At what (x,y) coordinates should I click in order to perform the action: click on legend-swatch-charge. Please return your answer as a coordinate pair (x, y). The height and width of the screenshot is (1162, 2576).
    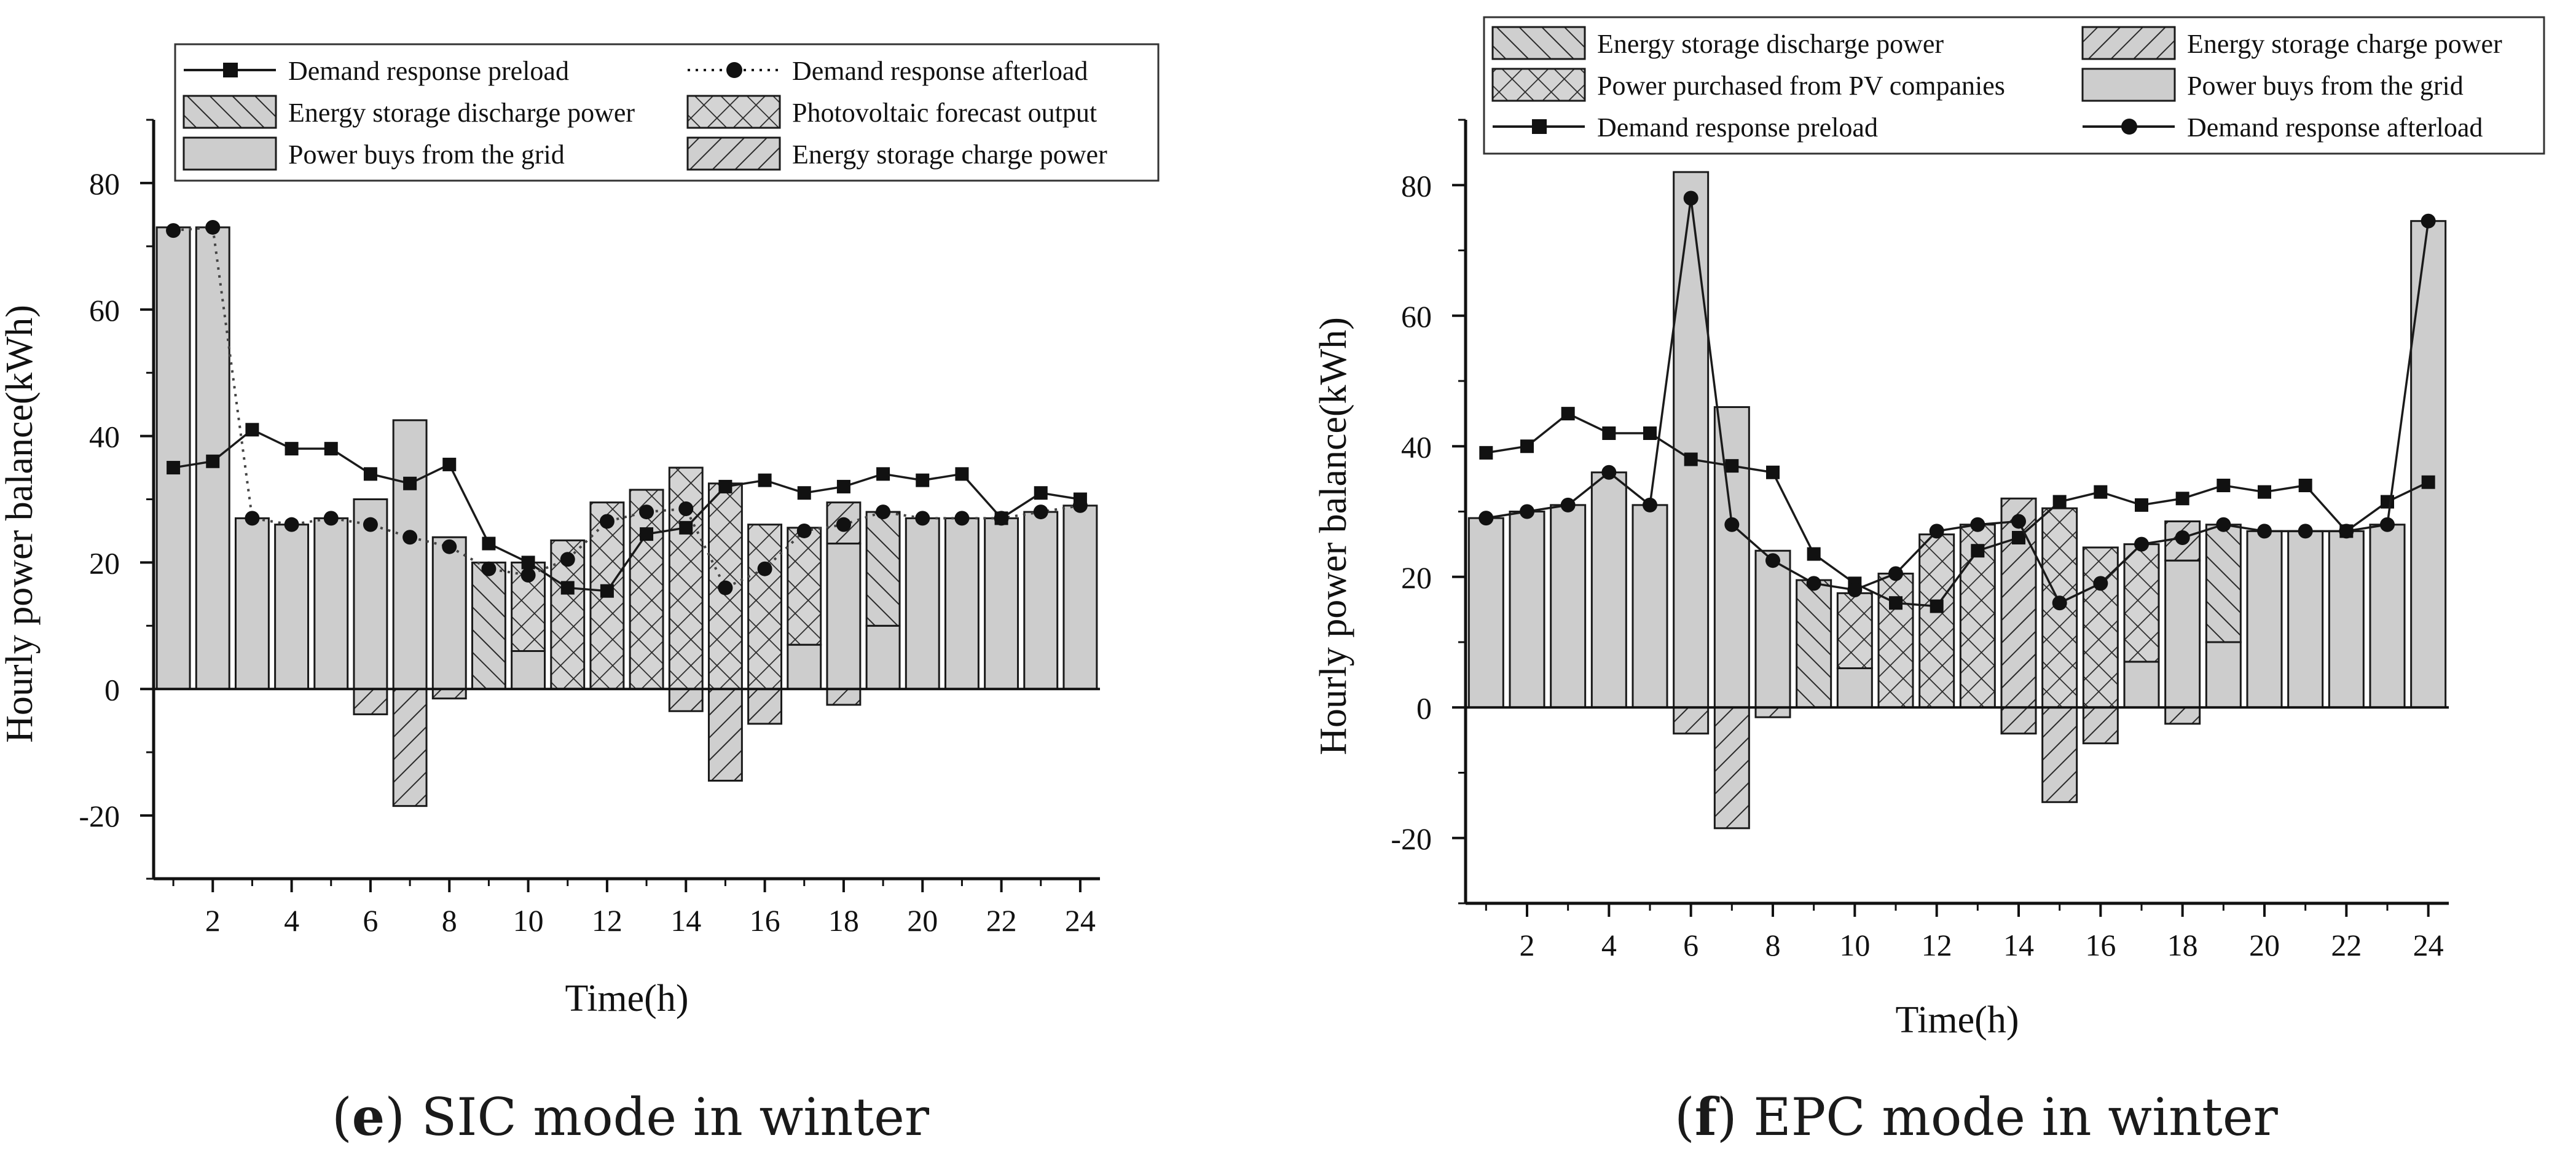
    Looking at the image, I should click on (2128, 43).